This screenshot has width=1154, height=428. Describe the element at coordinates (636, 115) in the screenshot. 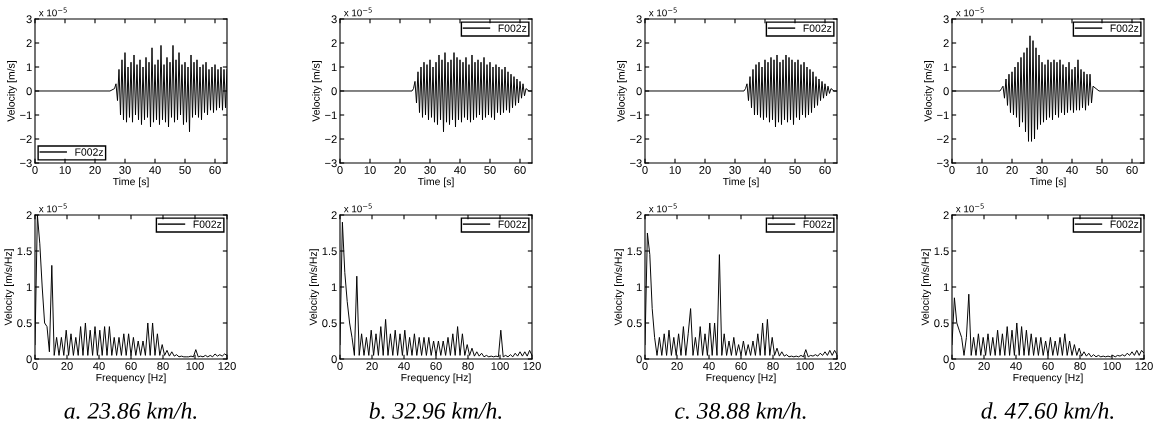

I see `y-tick-label: −1` at that location.